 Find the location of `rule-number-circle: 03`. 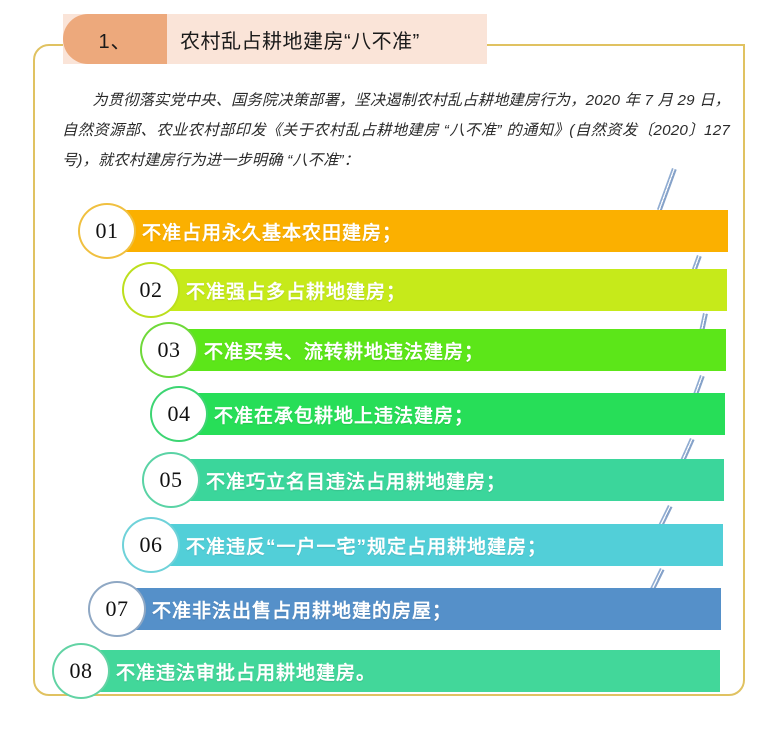

rule-number-circle: 03 is located at coordinates (169, 350).